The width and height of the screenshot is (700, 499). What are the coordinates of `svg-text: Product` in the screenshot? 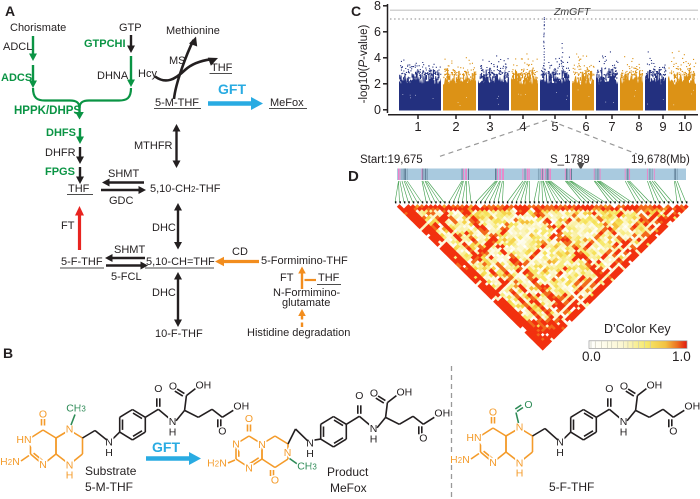 It's located at (348, 472).